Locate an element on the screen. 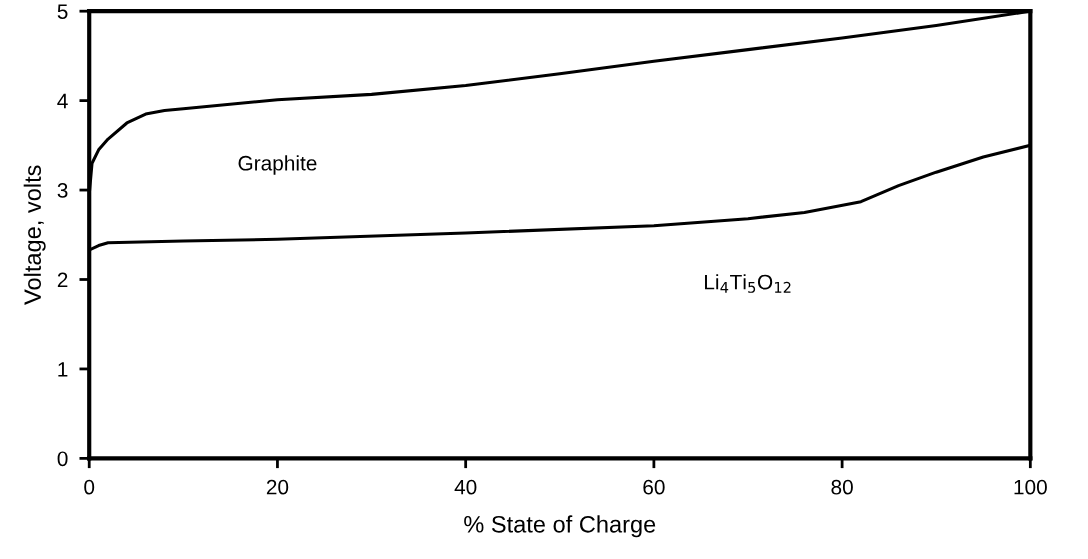 This screenshot has width=1088, height=559. x-tick-label: 80 is located at coordinates (842, 487).